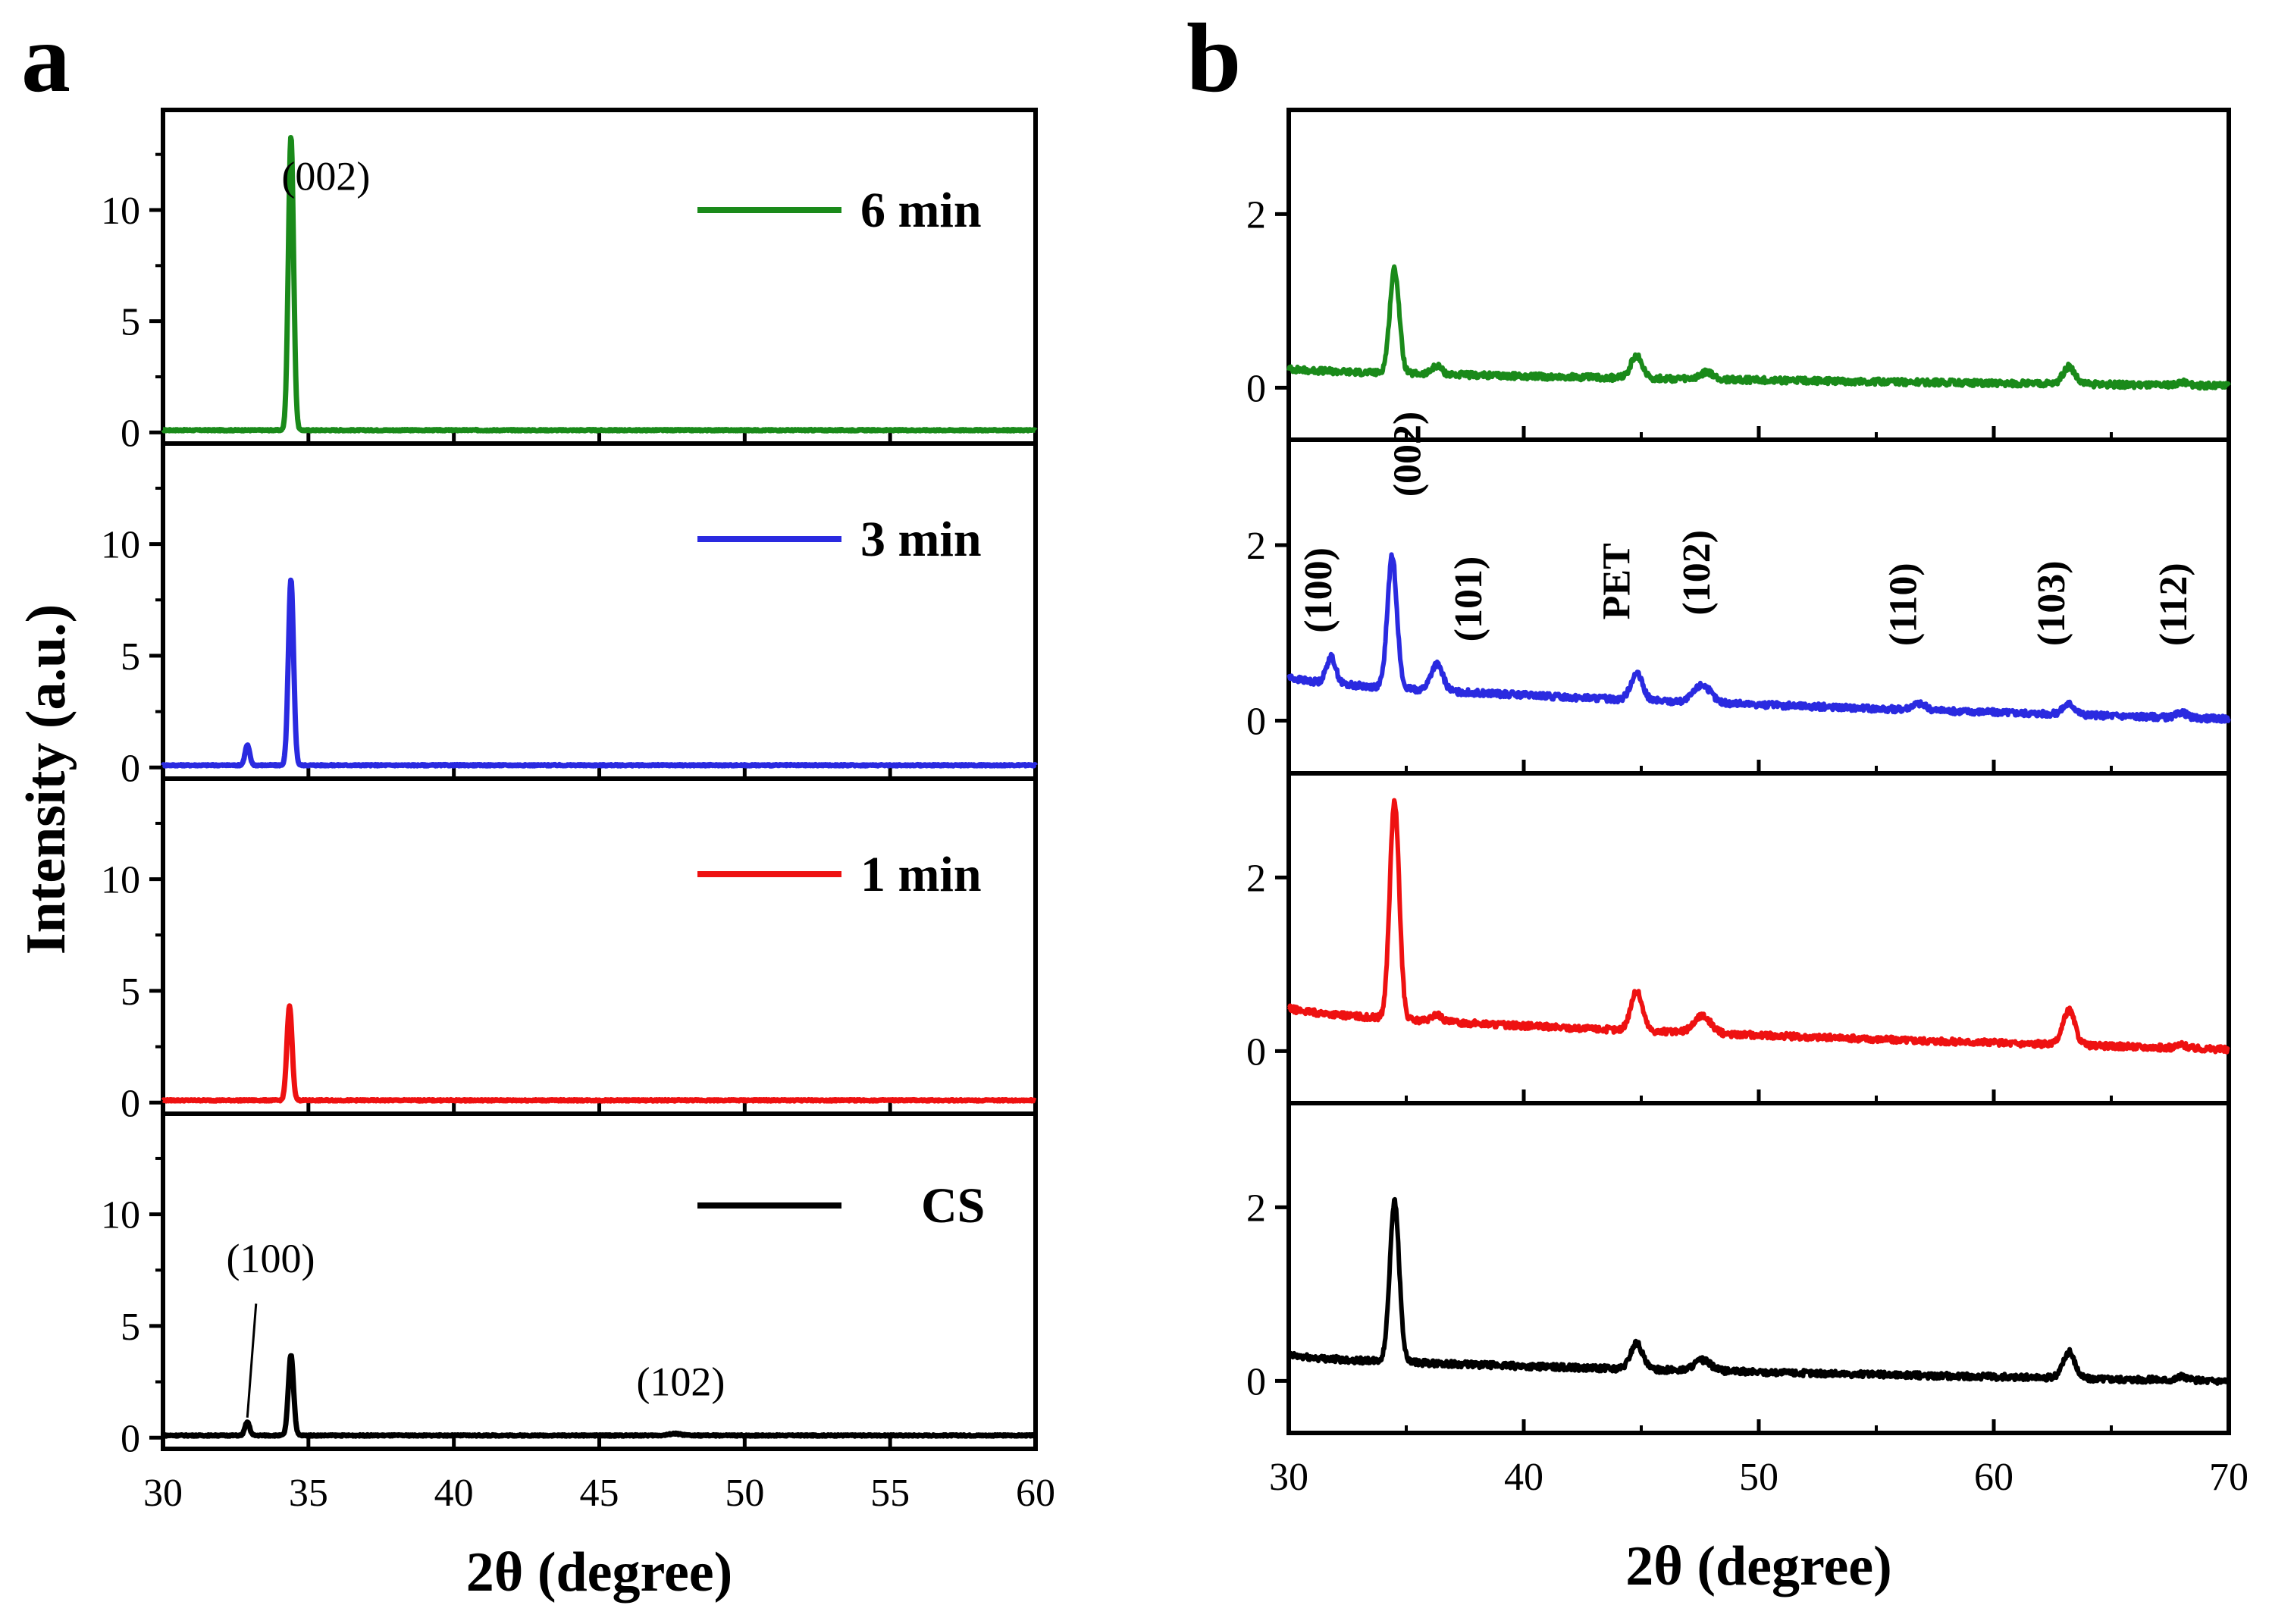  I want to click on y-axis-label: Intensity (a.u.), so click(46, 779).